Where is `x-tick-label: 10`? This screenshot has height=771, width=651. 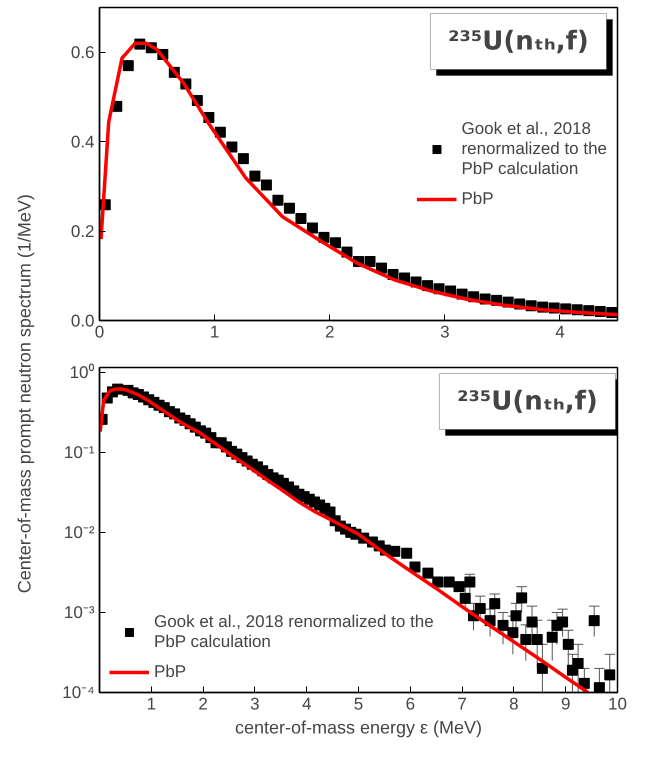
x-tick-label: 10 is located at coordinates (617, 704).